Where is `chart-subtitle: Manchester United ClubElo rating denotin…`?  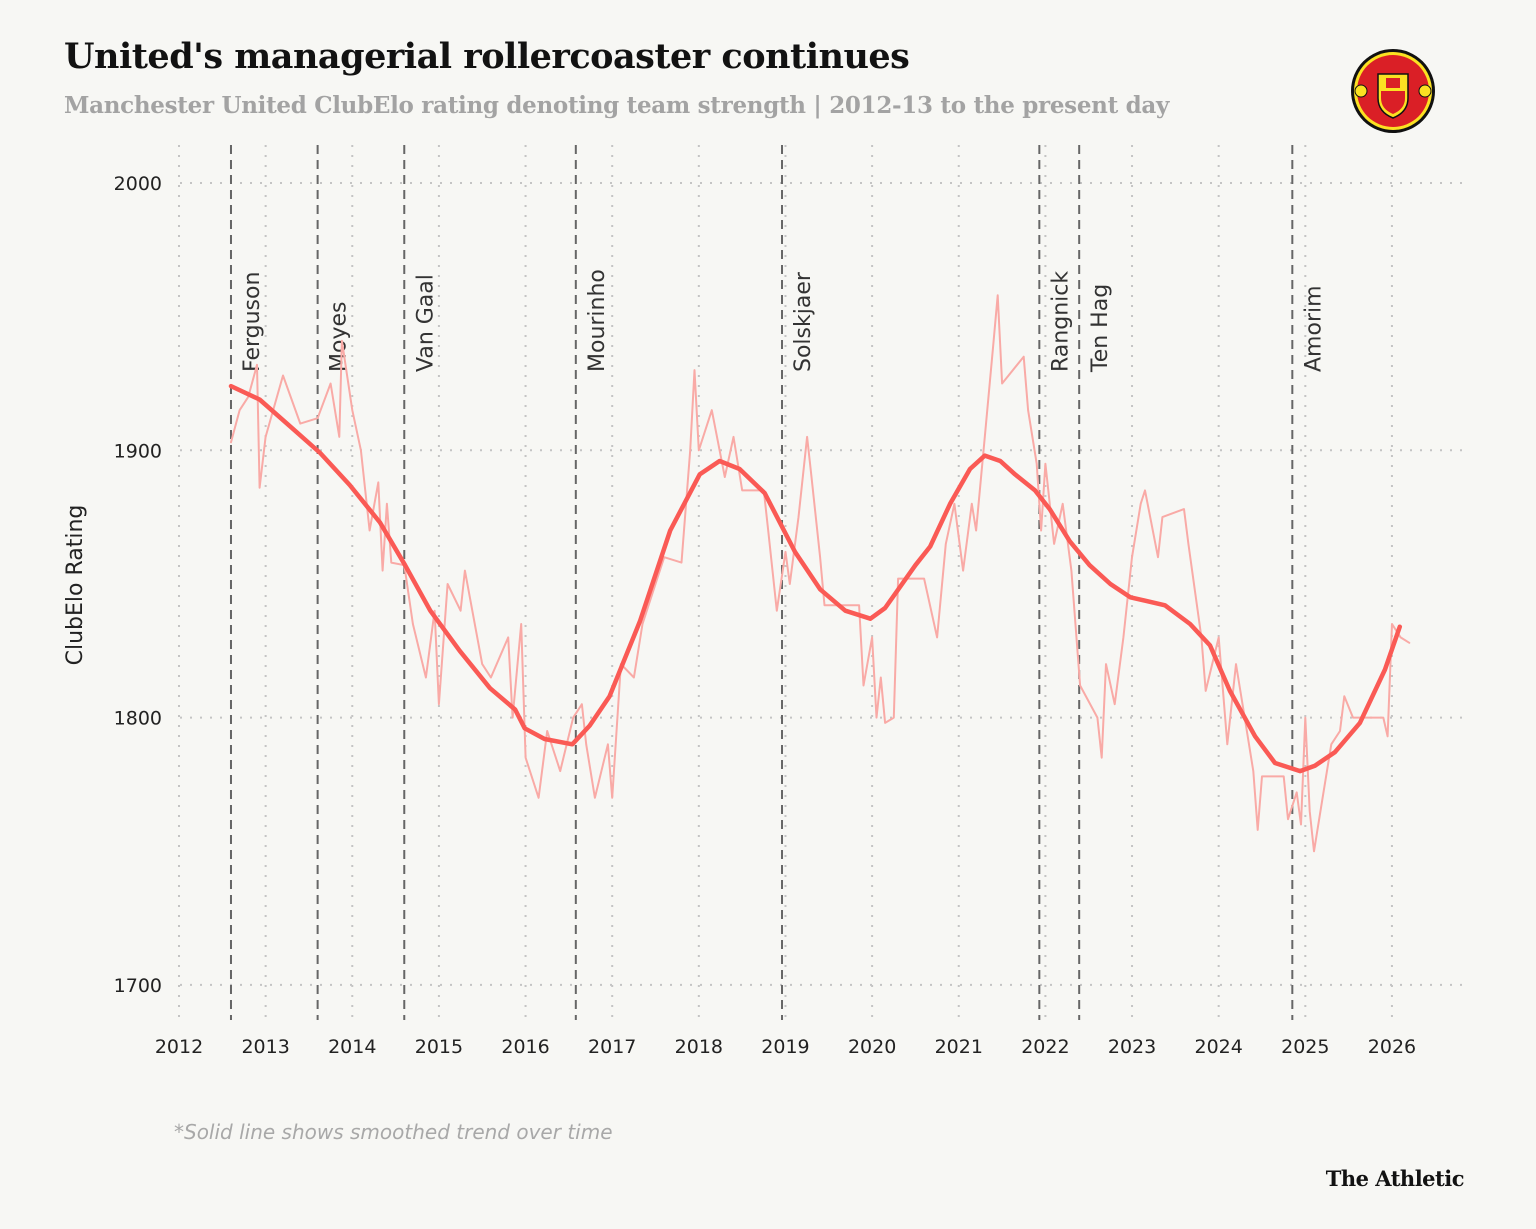
chart-subtitle: Manchester United ClubElo rating denotin… is located at coordinates (617, 105).